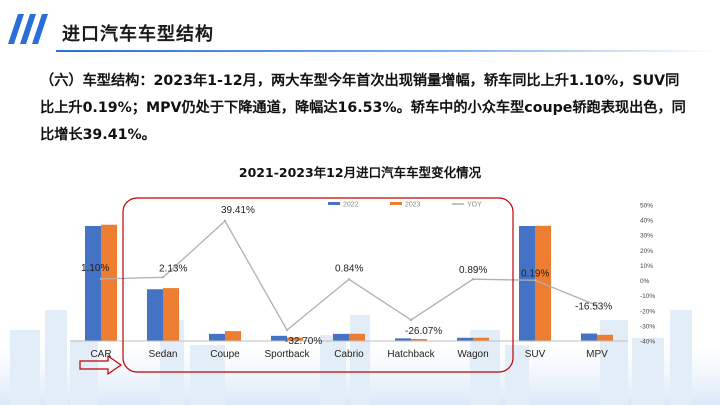 The width and height of the screenshot is (720, 405). Describe the element at coordinates (341, 337) in the screenshot. I see `bar-2022-cabrio` at that location.